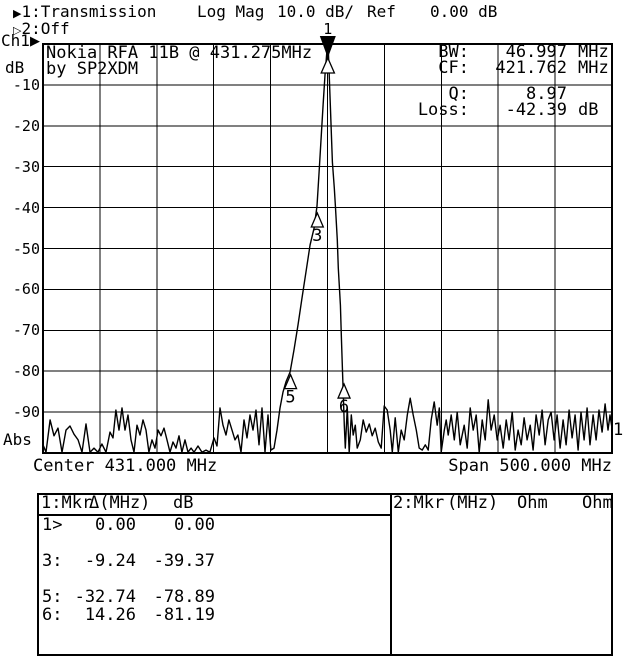 Image resolution: width=640 pixels, height=659 pixels. I want to click on result-label: CF:, so click(453, 68).